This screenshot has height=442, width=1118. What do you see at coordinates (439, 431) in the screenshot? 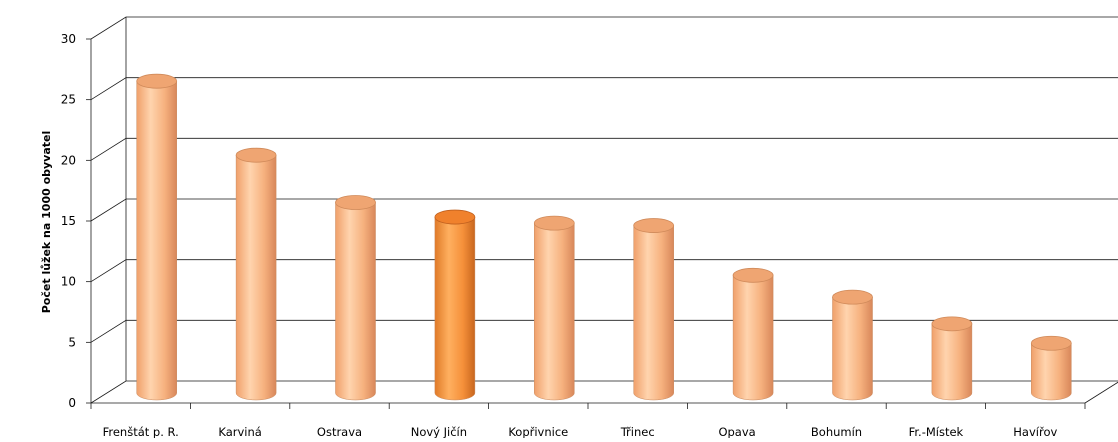
I see `x-tick-label: Nový Jičín` at bounding box center [439, 431].